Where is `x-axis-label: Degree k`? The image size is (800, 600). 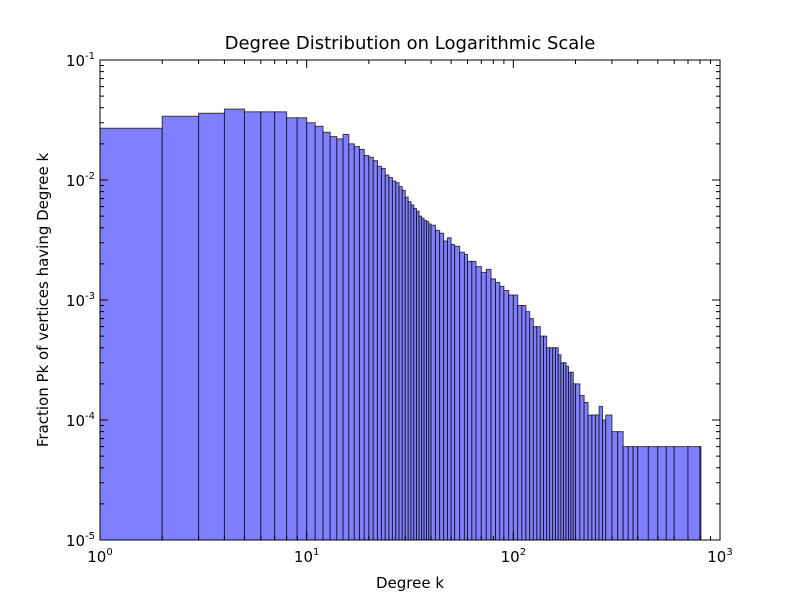
x-axis-label: Degree k is located at coordinates (410, 583).